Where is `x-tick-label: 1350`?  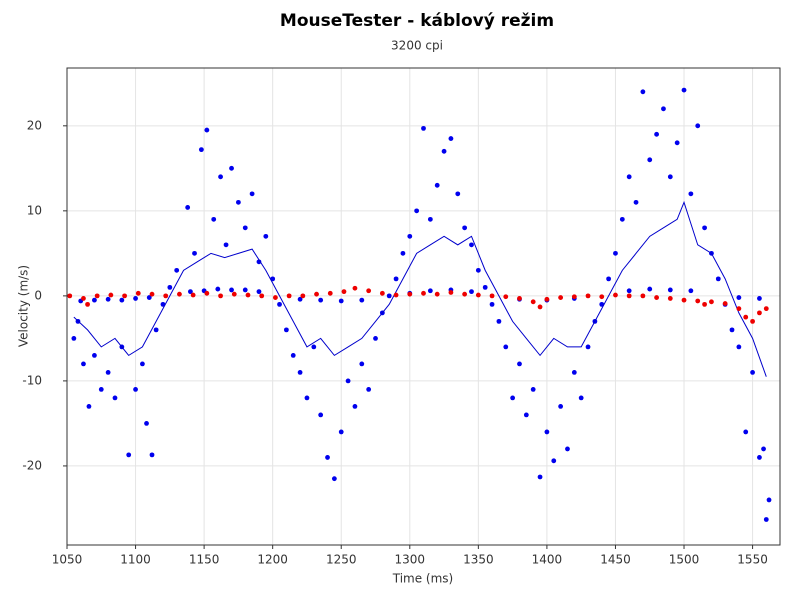 x-tick-label: 1350 is located at coordinates (478, 560).